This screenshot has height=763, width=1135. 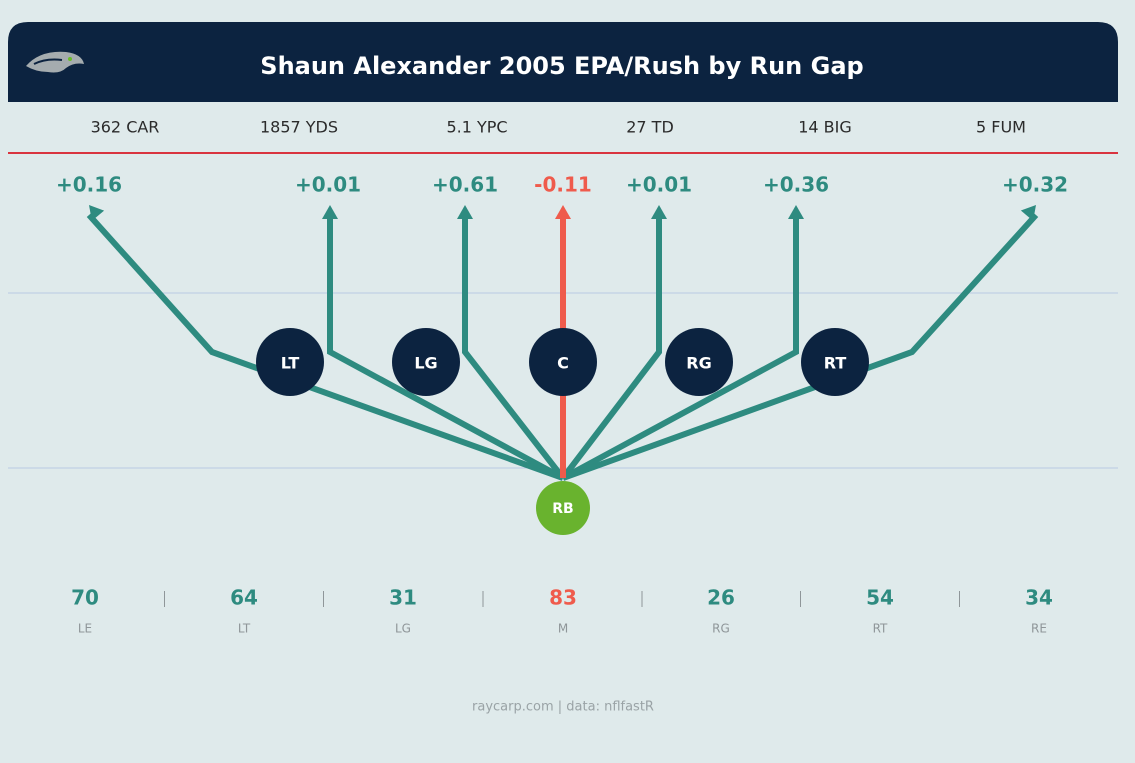 What do you see at coordinates (880, 598) in the screenshot?
I see `carry-count: 54` at bounding box center [880, 598].